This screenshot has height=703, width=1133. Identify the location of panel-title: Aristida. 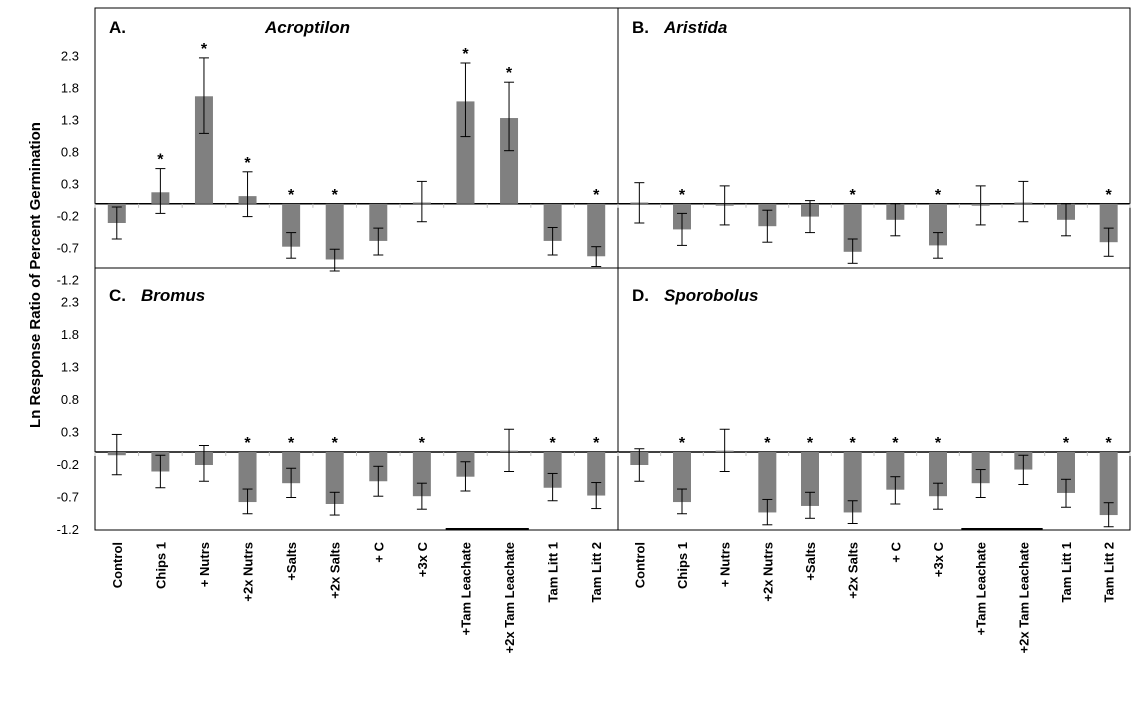
(695, 27).